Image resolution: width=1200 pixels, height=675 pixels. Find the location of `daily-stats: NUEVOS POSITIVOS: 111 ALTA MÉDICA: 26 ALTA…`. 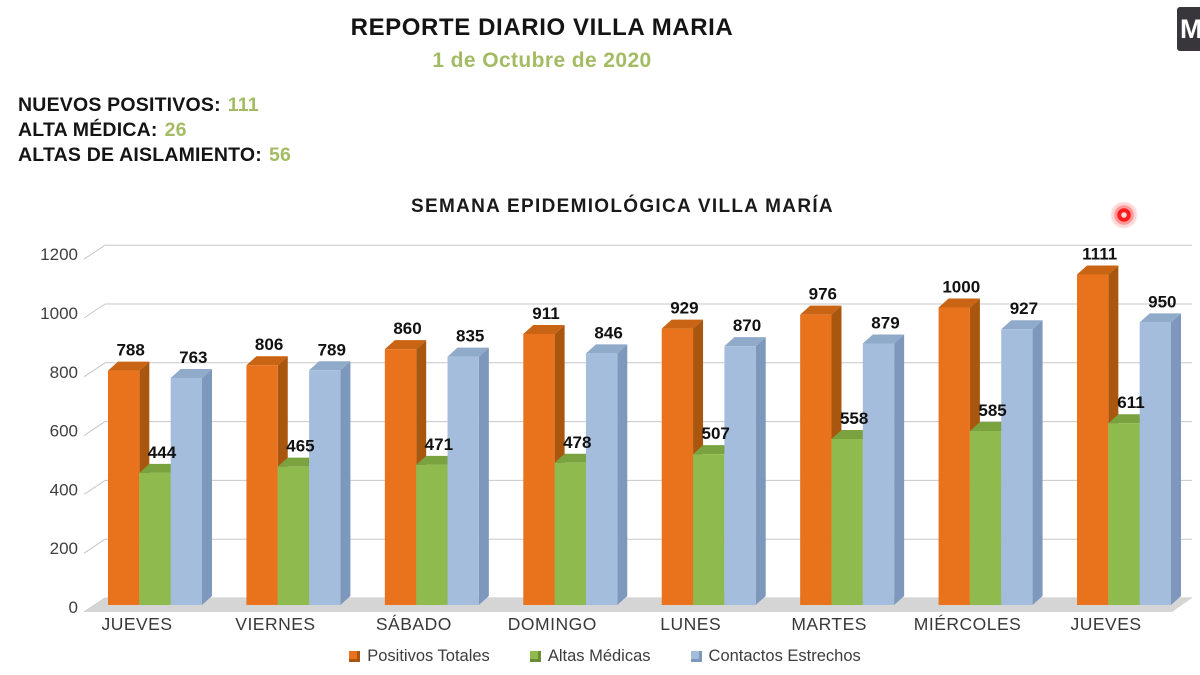

daily-stats: NUEVOS POSITIVOS: 111 ALTA MÉDICA: 26 ALTA… is located at coordinates (154, 130).